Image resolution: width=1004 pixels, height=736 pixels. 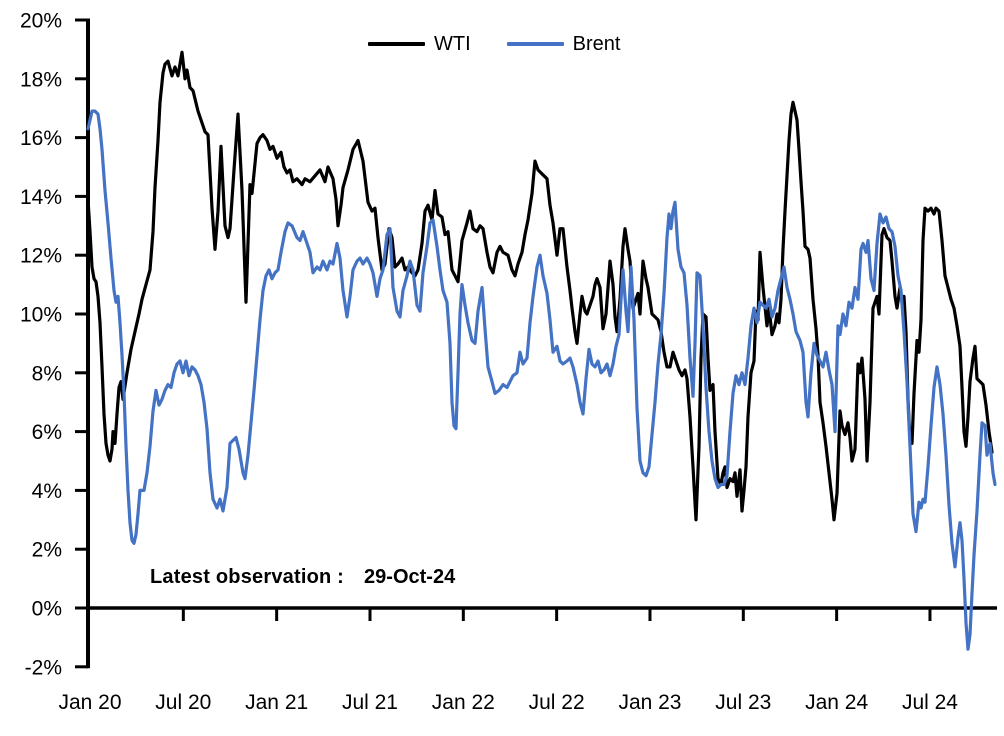 I want to click on y-axis-tick-label: 18%, so click(x=41, y=79).